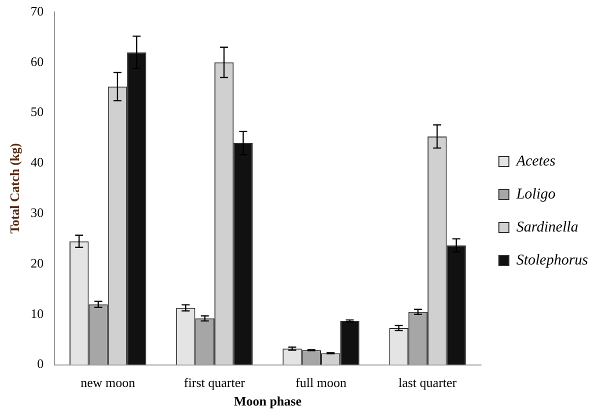 The width and height of the screenshot is (602, 412). Describe the element at coordinates (428, 382) in the screenshot. I see `x-tick-label: last quarter` at that location.